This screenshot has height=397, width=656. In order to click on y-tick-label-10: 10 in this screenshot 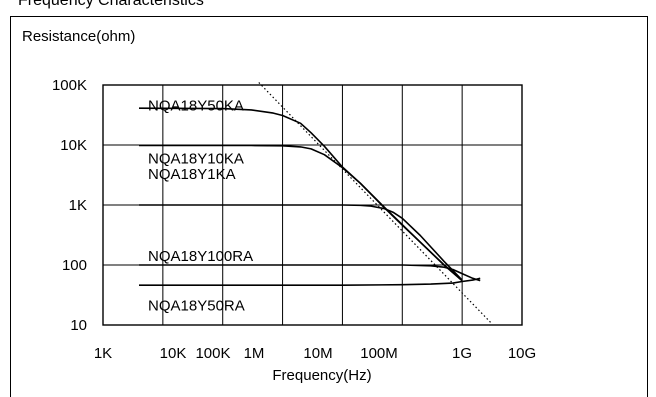, I will do `click(78, 325)`.